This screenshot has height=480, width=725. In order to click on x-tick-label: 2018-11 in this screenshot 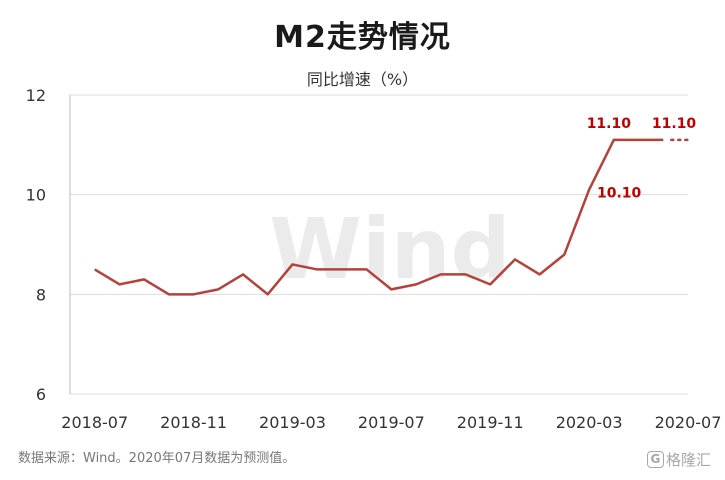, I will do `click(193, 422)`.